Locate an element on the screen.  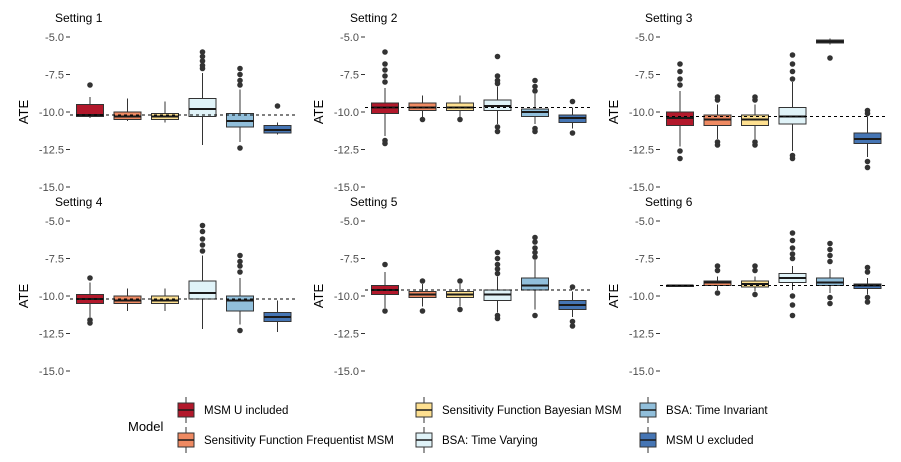
panel-4: Setting 4 -5.0 -7.5 -10.0 -12.5 -15.0 ATE is located at coordinates (155, 286).